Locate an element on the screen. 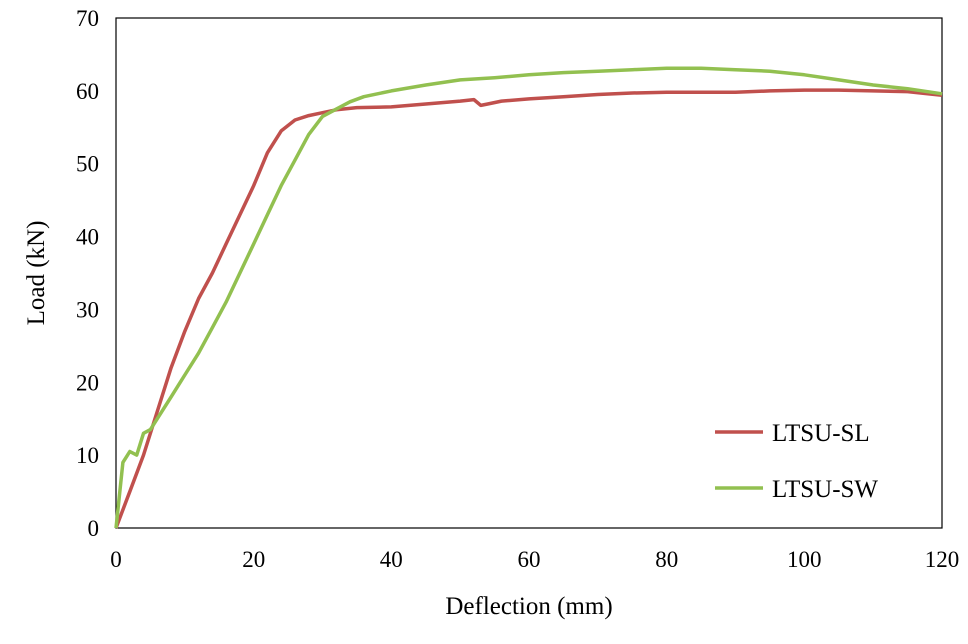  y-tick-label: 10 is located at coordinates (87, 455).